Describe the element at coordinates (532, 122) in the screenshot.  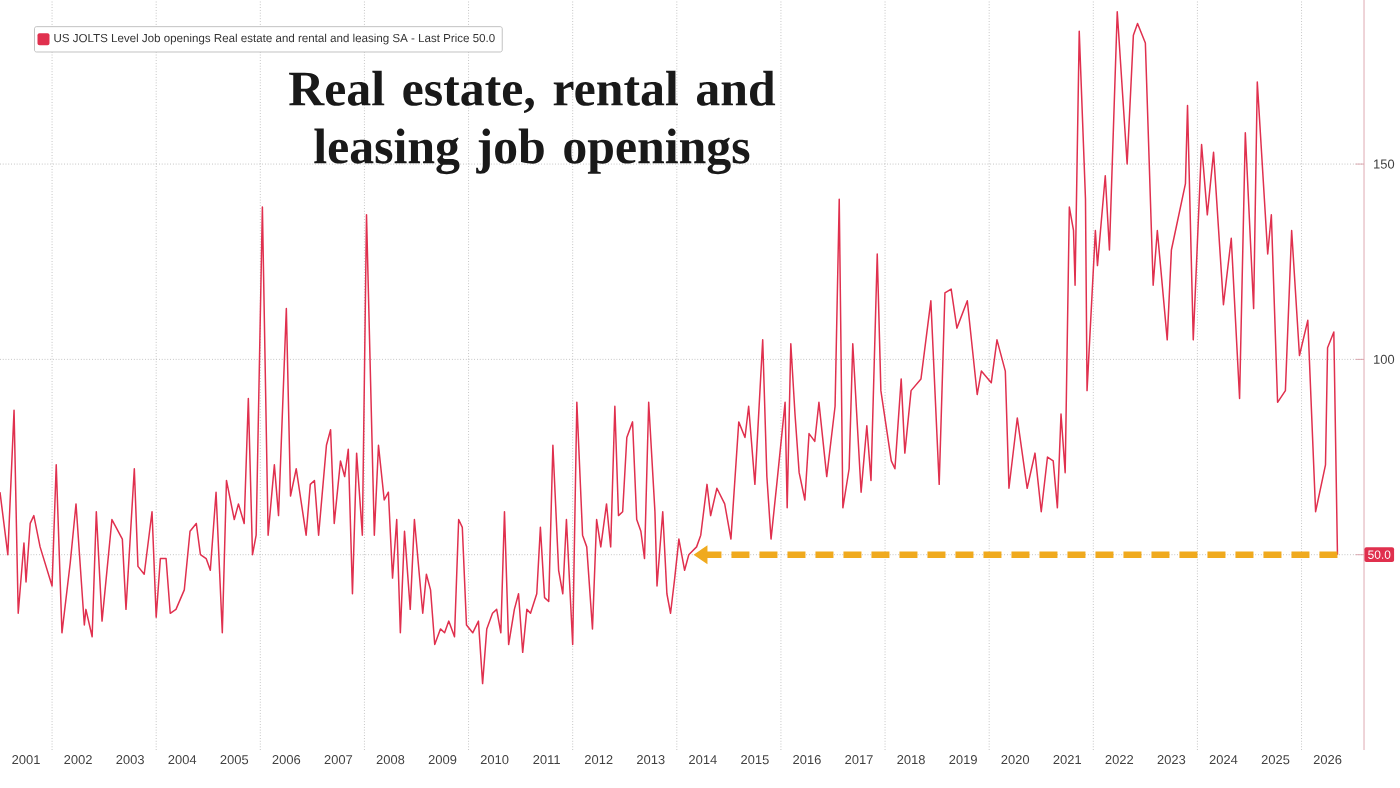
I see `text: Real estate, rental and leasing job openings` at that location.